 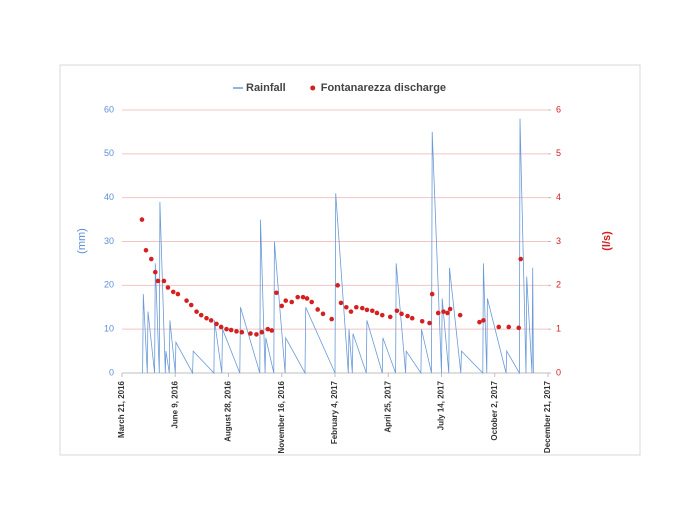 What do you see at coordinates (174, 404) in the screenshot?
I see `x-tick-label: June 9, 2016` at bounding box center [174, 404].